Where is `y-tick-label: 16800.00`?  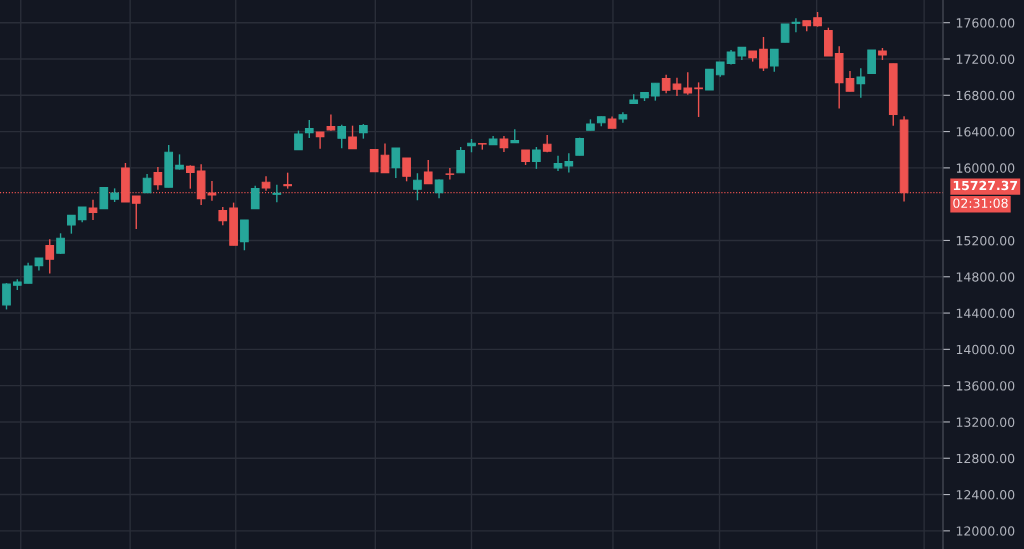
y-tick-label: 16800.00 is located at coordinates (985, 95).